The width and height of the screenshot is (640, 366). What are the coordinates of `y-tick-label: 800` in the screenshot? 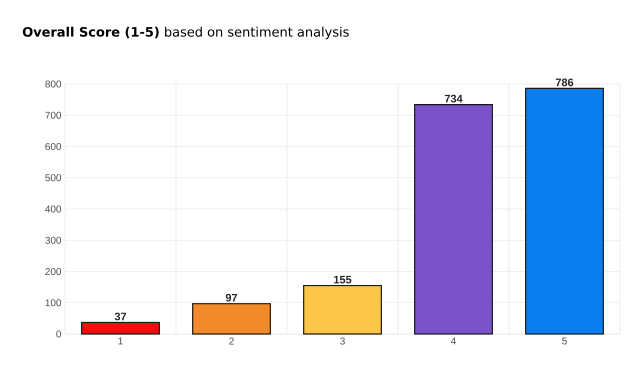 It's located at (53, 84).